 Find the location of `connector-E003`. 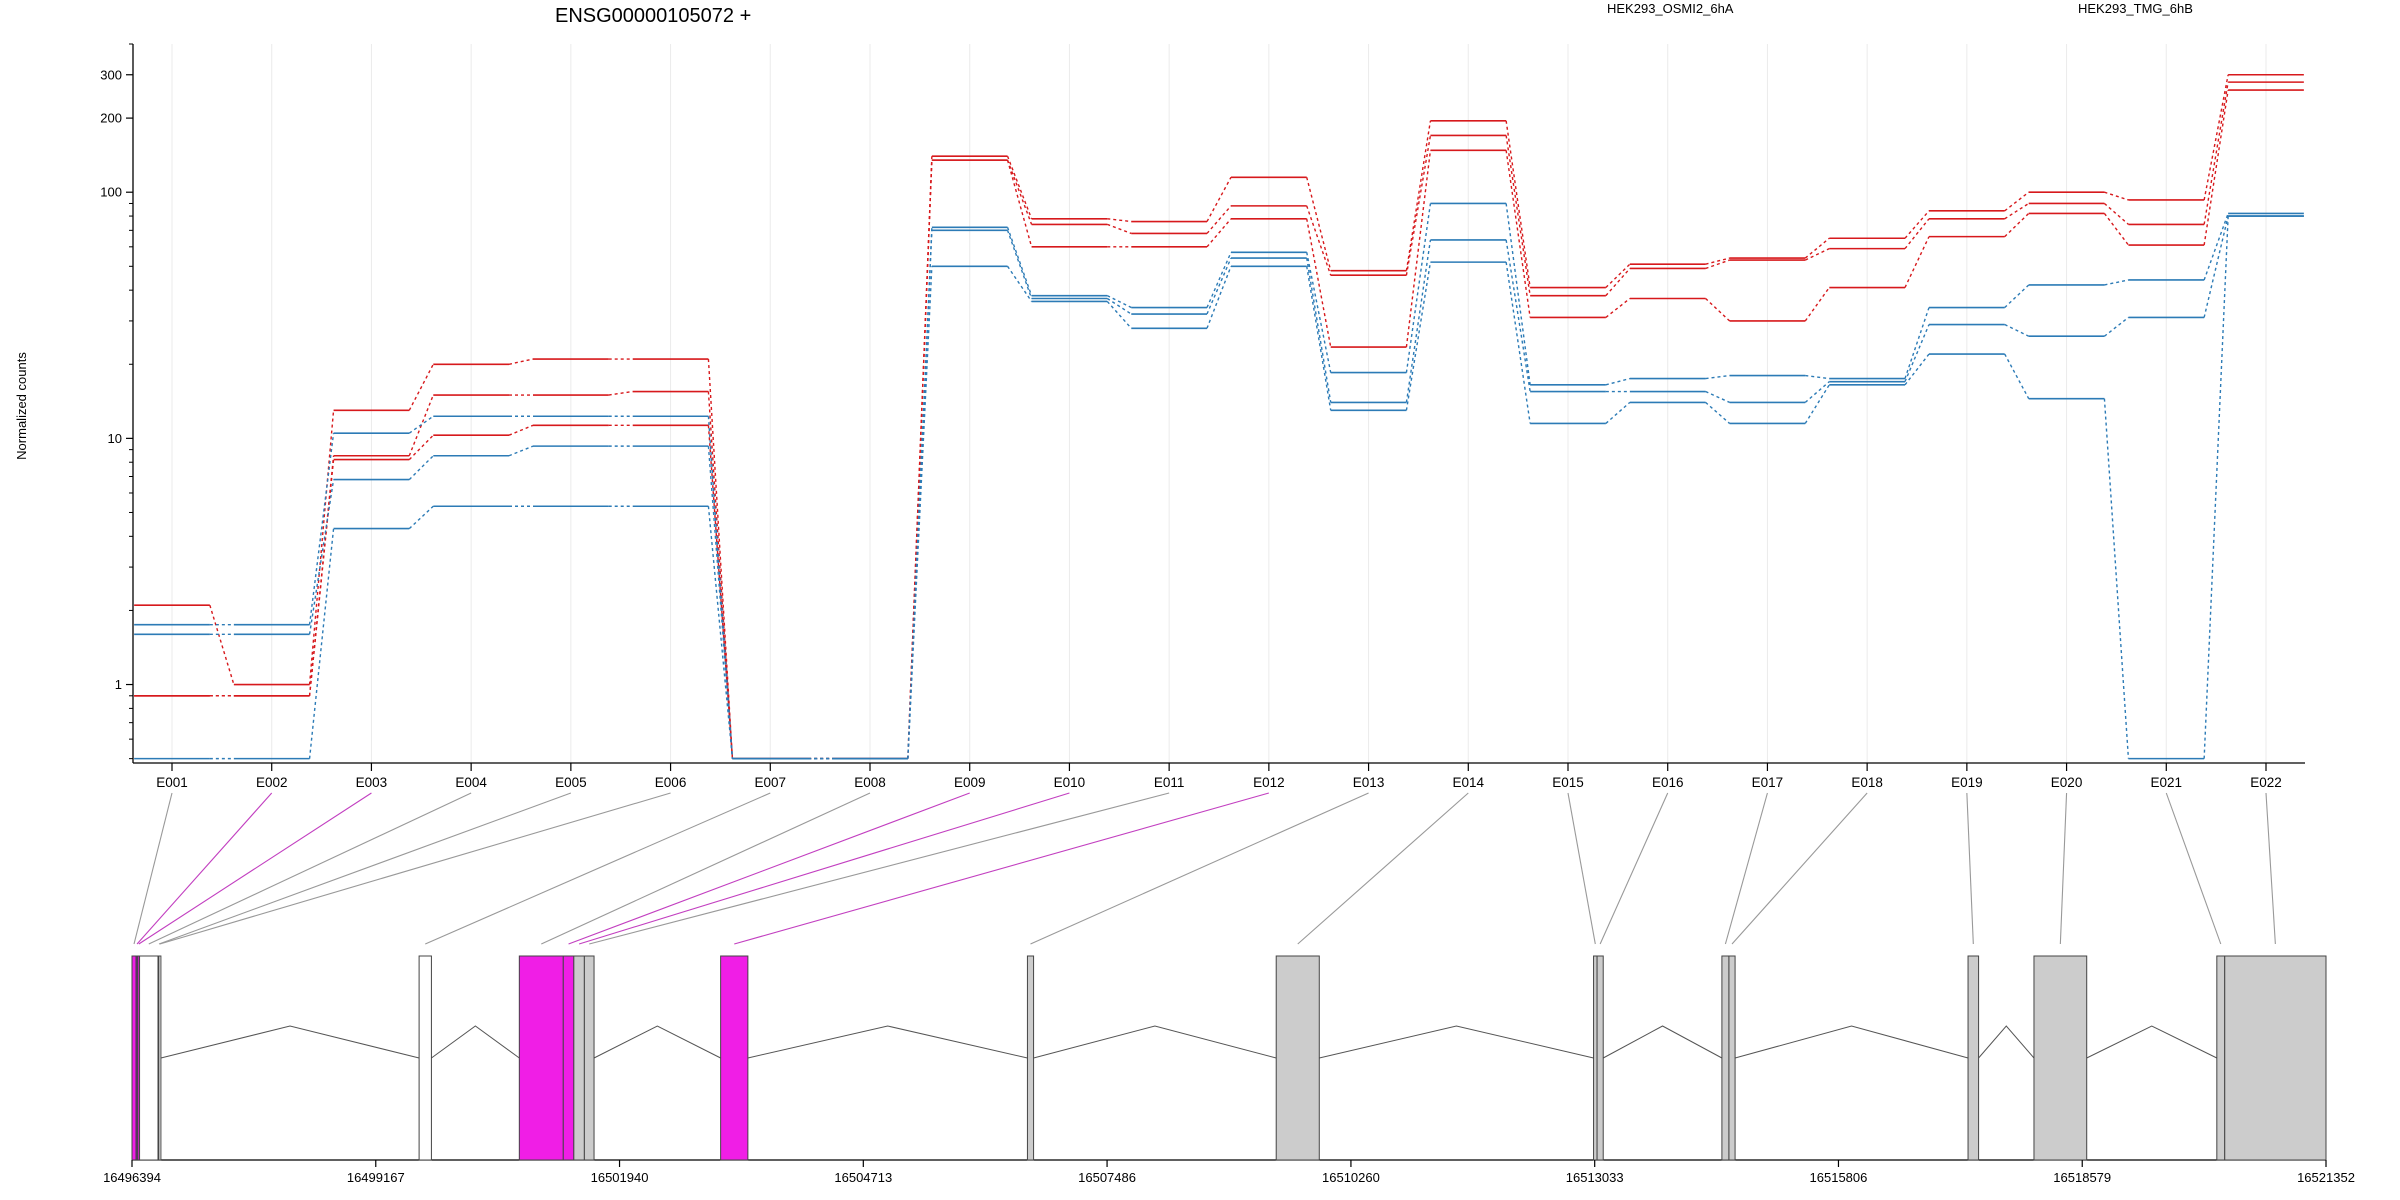

connector-E003 is located at coordinates (255, 868).